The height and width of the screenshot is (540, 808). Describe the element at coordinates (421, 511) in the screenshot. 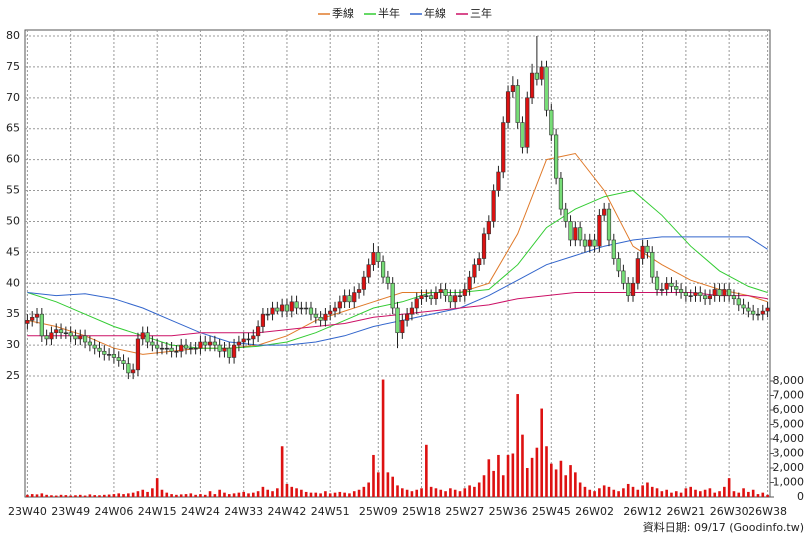

I see `x-tick-label: 25W18` at that location.